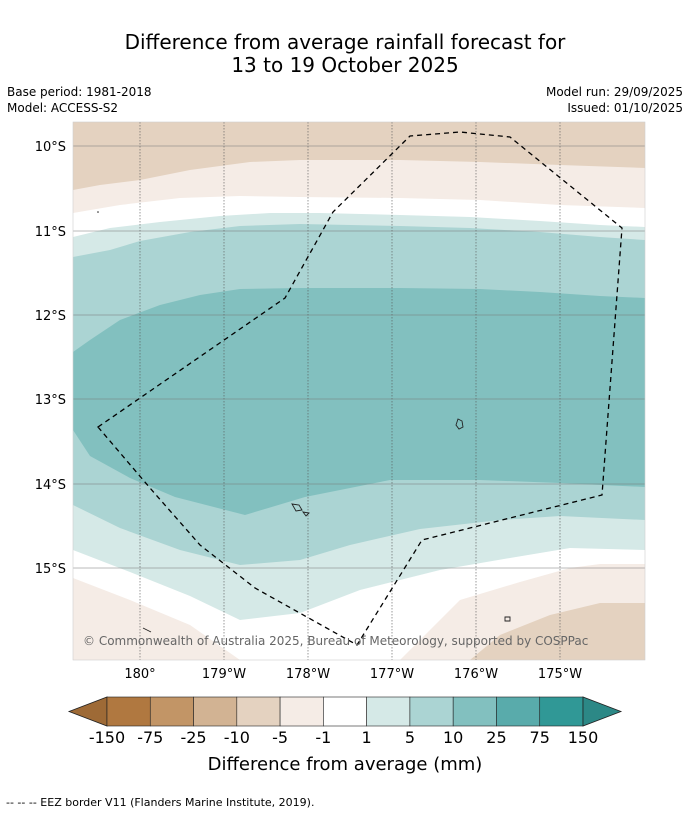 Image resolution: width=690 pixels, height=816 pixels. Describe the element at coordinates (193, 737) in the screenshot. I see `colorbar-tick-label: -25` at that location.